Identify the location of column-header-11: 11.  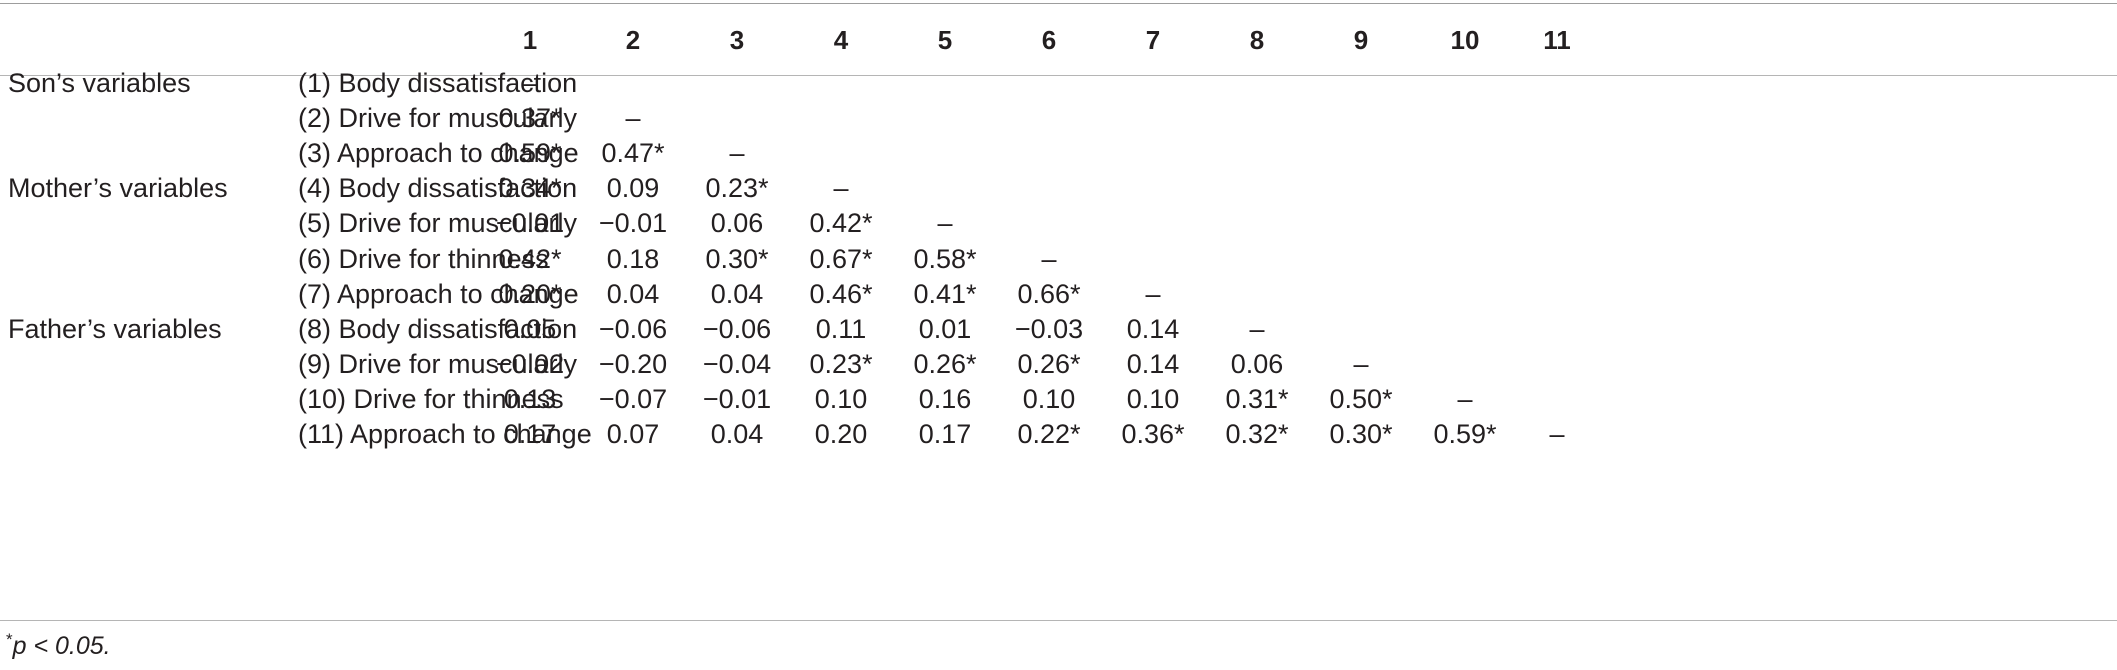
(1557, 40).